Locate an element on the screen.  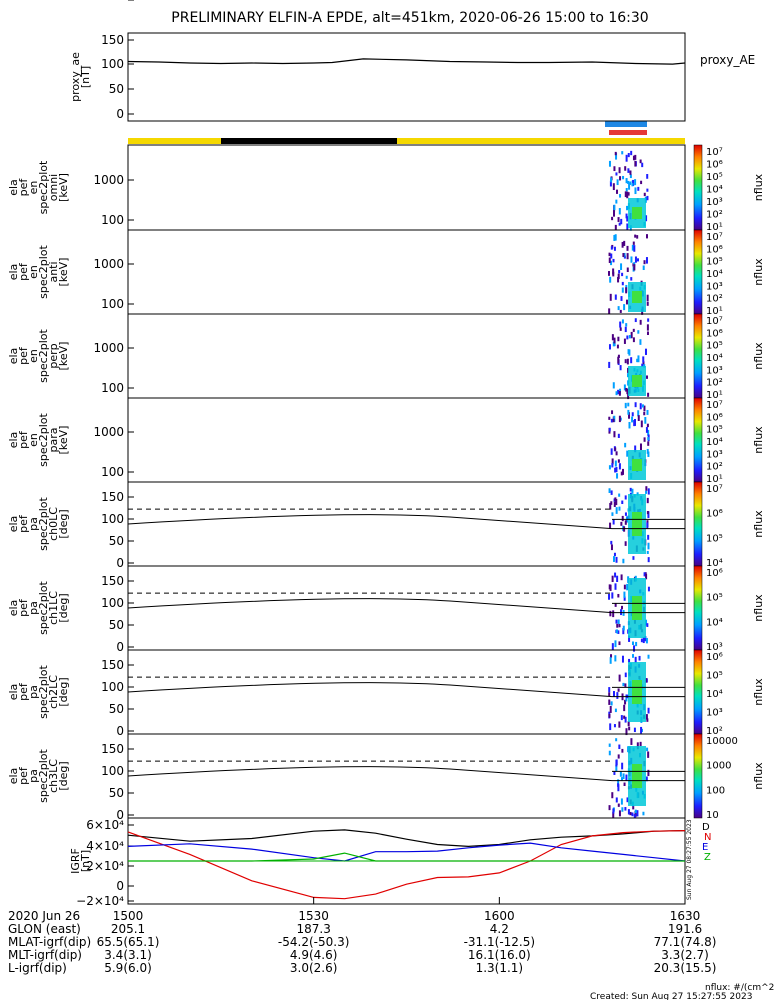
y-axis-label-line: ela is located at coordinates (13, 187).